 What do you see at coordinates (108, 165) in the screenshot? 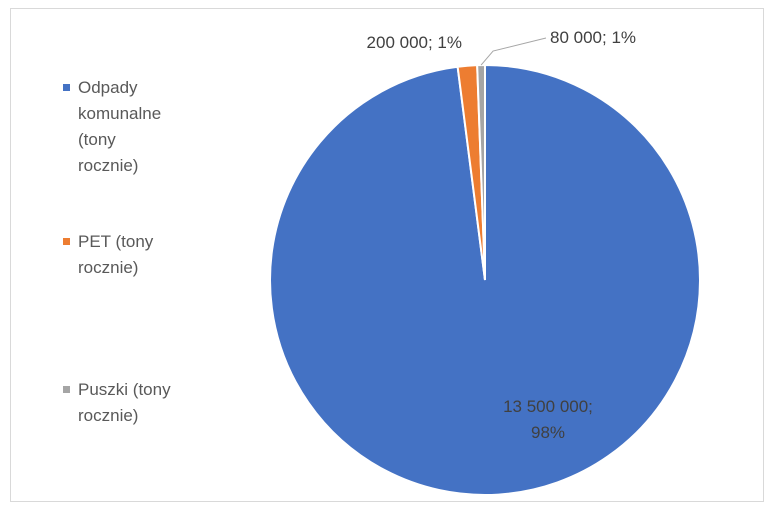
I see `legend-label-1-line-4: rocznie)` at bounding box center [108, 165].